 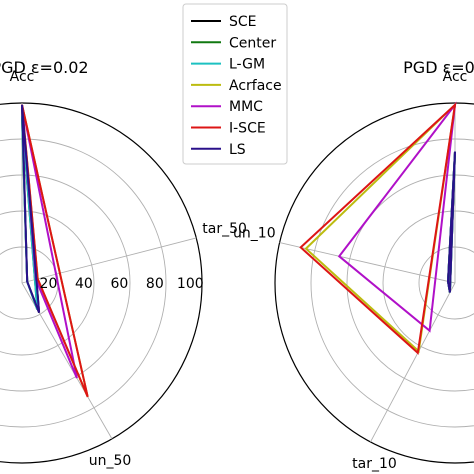 What do you see at coordinates (155, 284) in the screenshot?
I see `left-radial-tick-80: 80` at bounding box center [155, 284].